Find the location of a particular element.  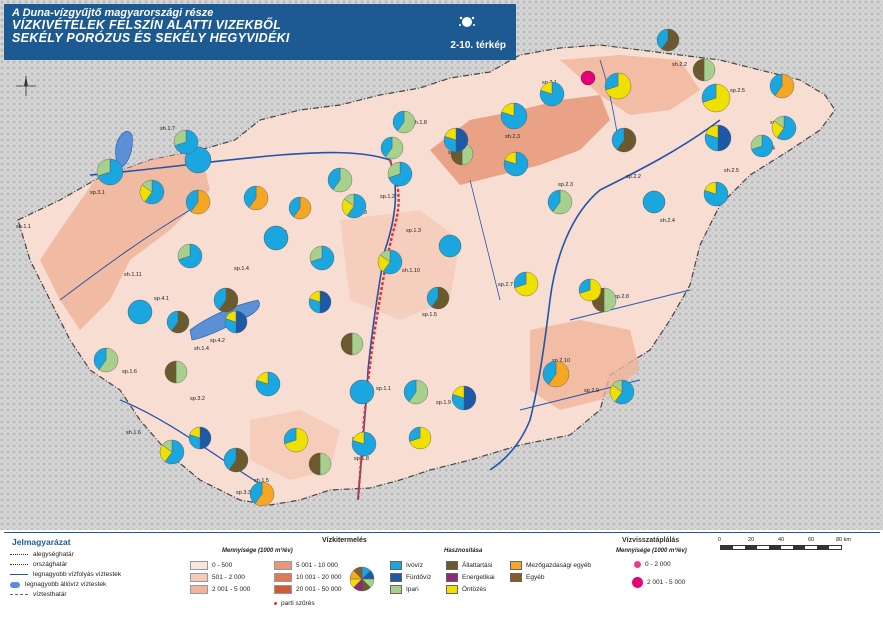

legend-class-item: 0 - 500 is located at coordinates (211, 565).